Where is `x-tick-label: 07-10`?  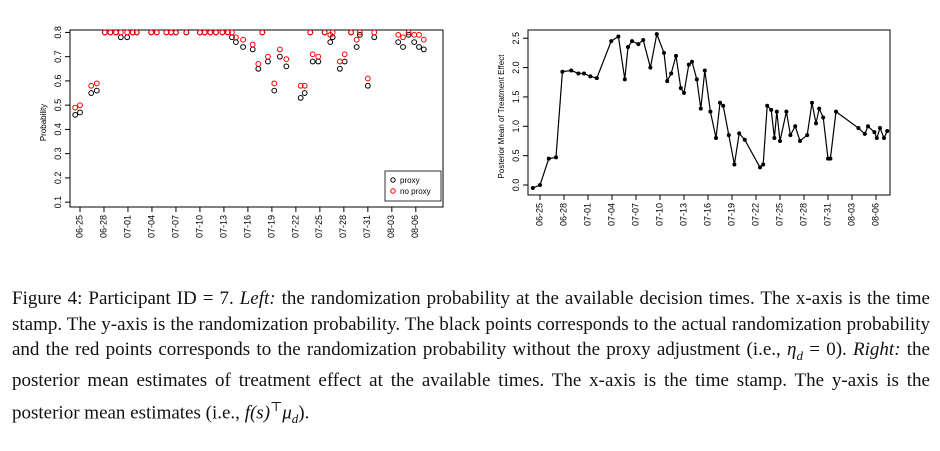 x-tick-label: 07-10 is located at coordinates (659, 214).